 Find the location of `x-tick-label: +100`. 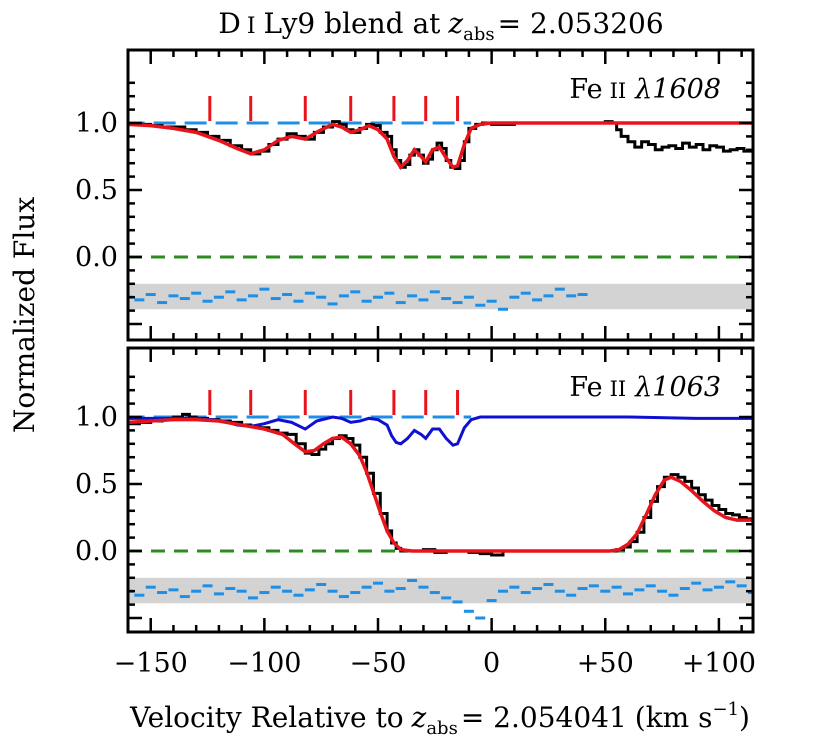

x-tick-label: +100 is located at coordinates (719, 663).